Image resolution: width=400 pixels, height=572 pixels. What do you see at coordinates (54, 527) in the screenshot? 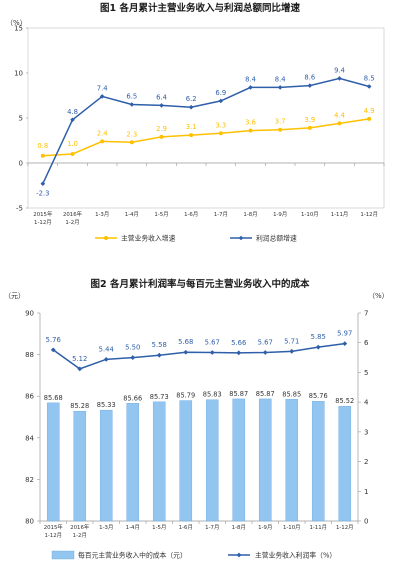
I see `chart-2-x-tick-label: 2015年` at bounding box center [54, 527].